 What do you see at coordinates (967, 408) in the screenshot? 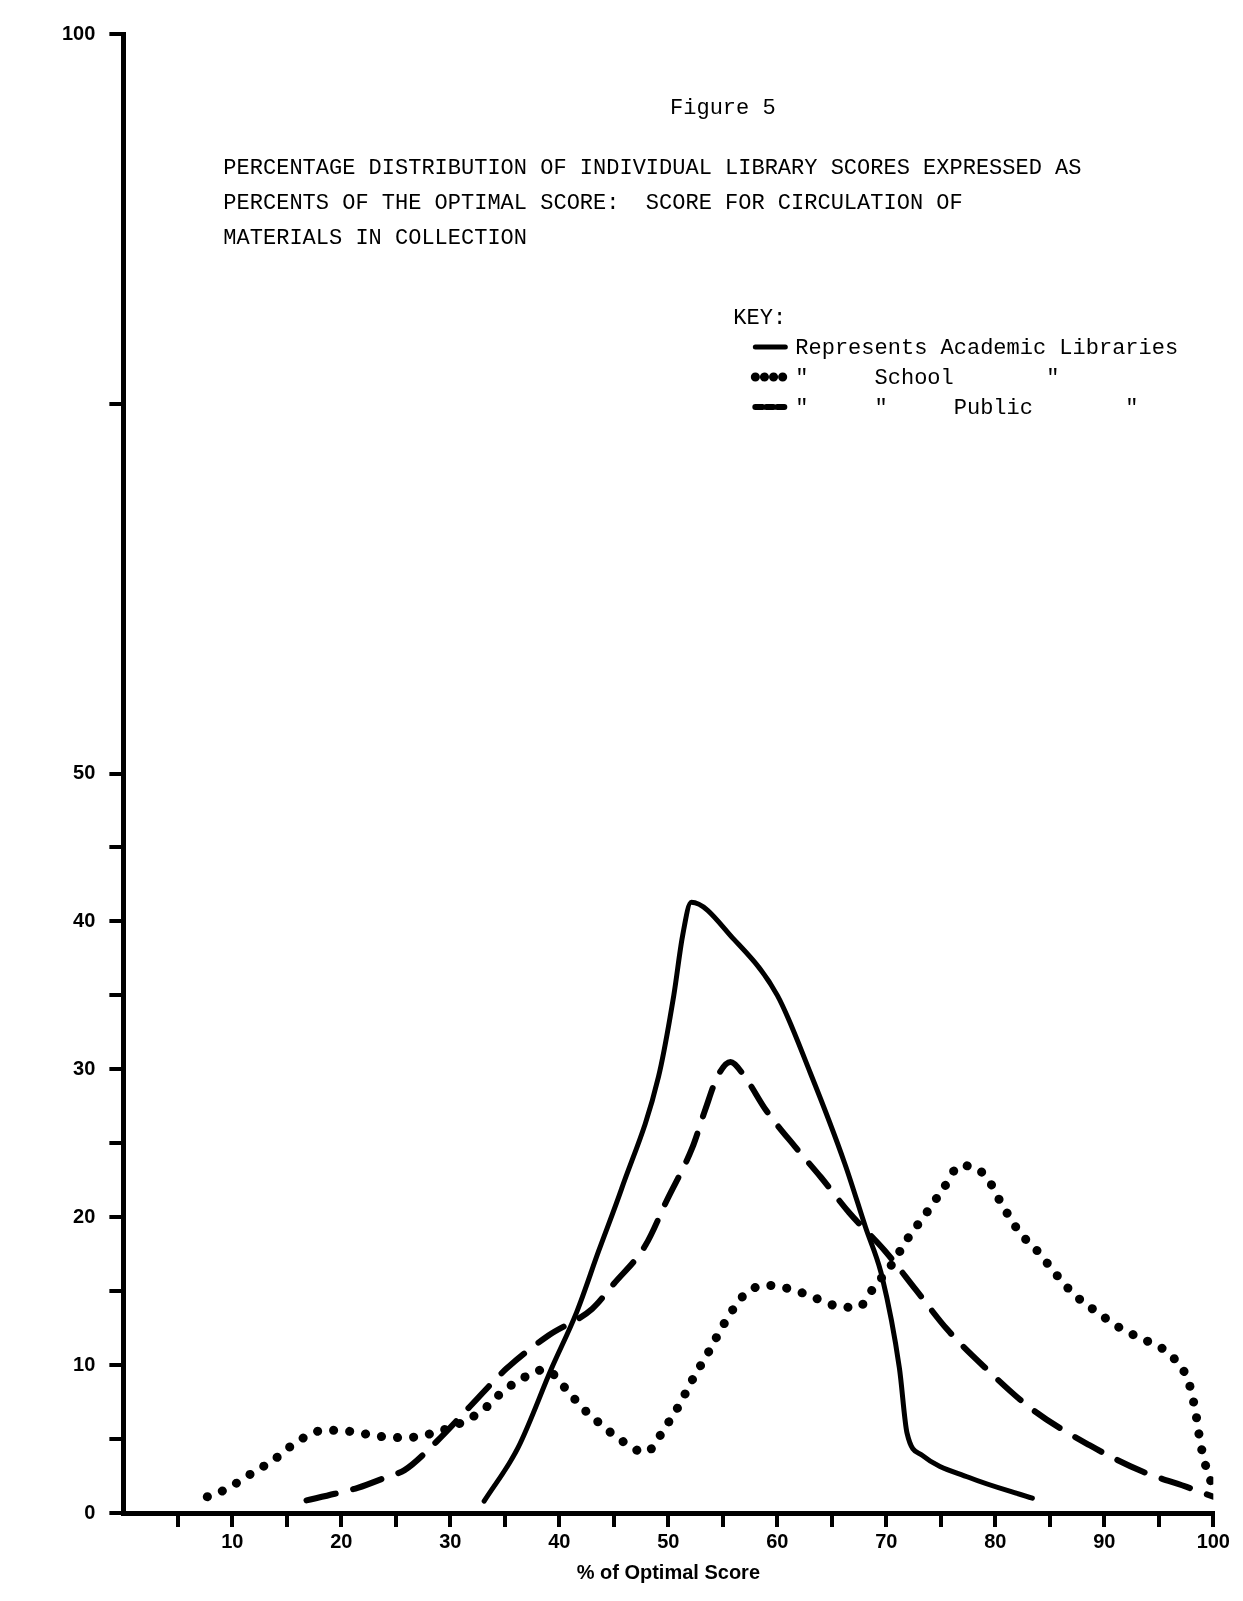
I see `legend-label: " " Public "` at bounding box center [967, 408].